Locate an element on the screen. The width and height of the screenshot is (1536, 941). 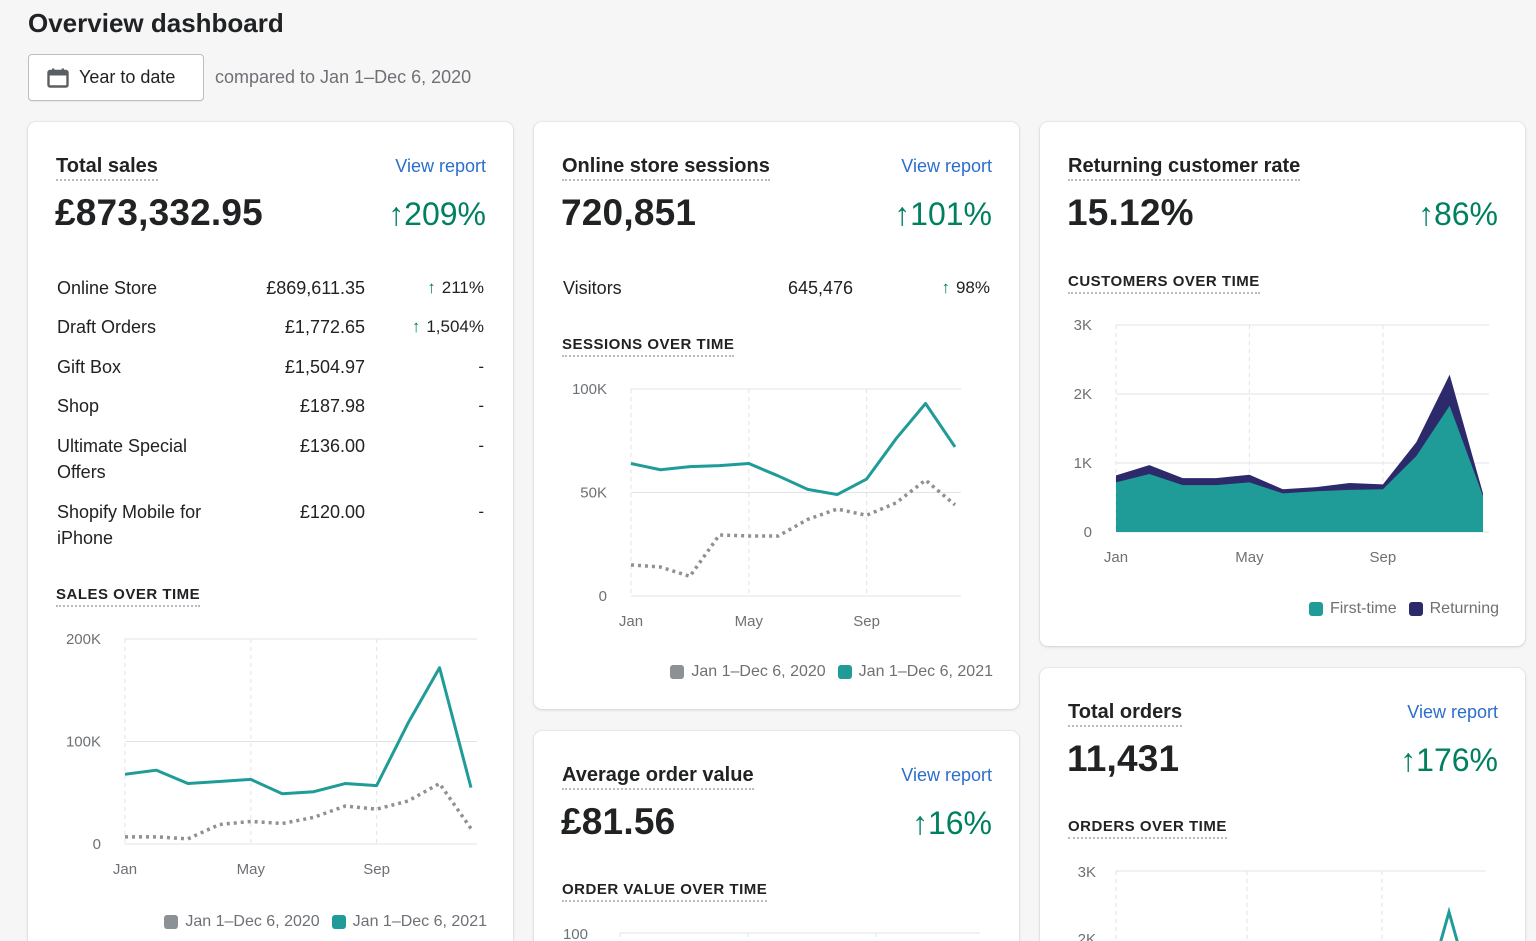
total-sales-value: £873,332.95 is located at coordinates (159, 212).